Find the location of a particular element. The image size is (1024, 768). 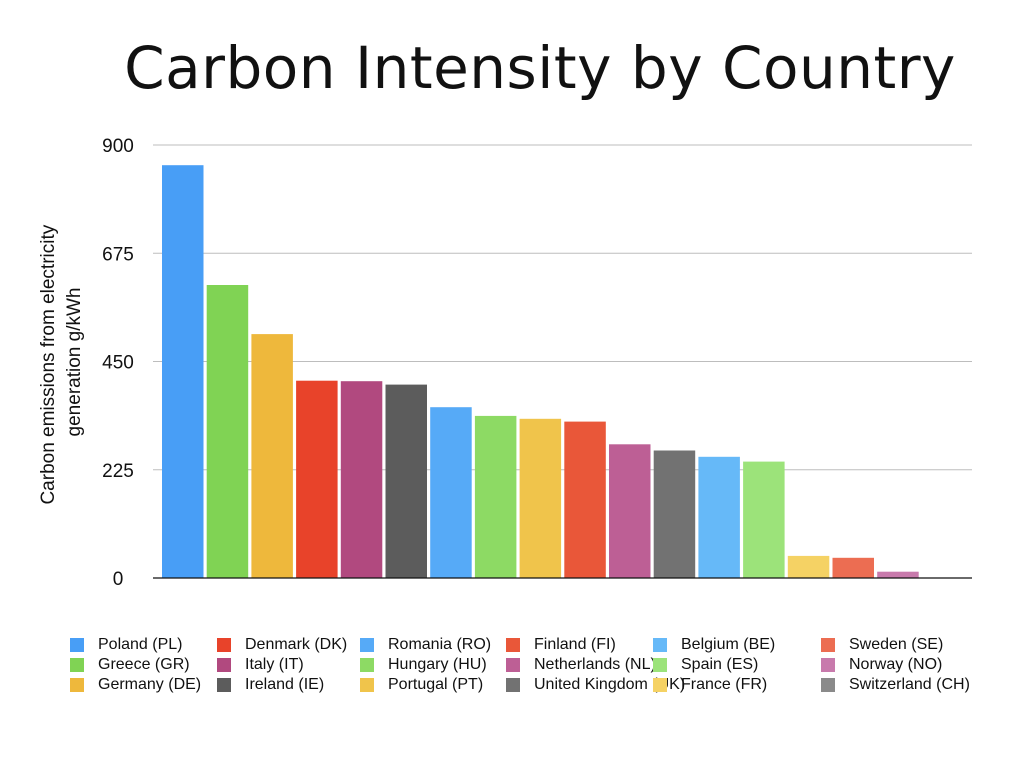

y-tick-label: 225 is located at coordinates (118, 471).